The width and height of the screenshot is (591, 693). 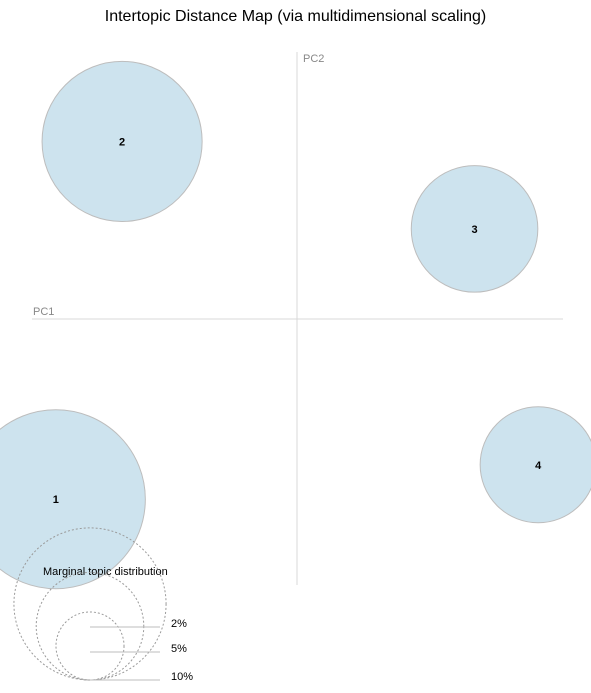 What do you see at coordinates (313, 59) in the screenshot?
I see `y-axis-label: PC2` at bounding box center [313, 59].